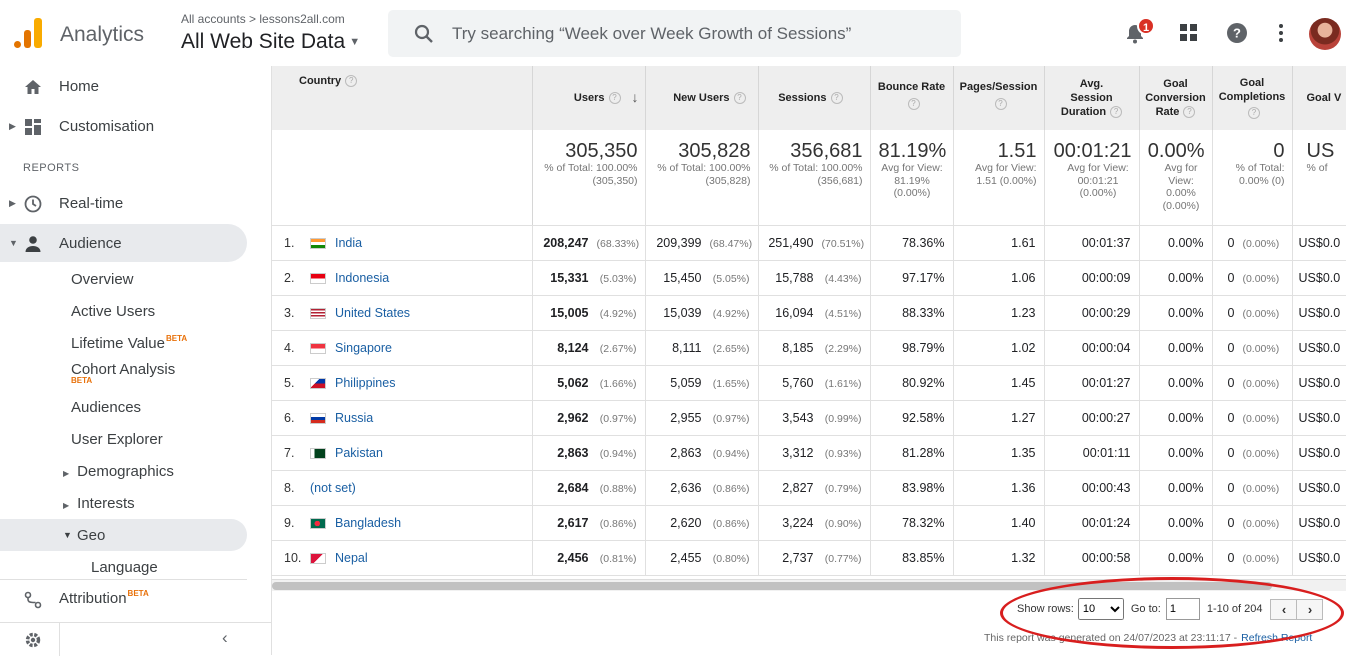 The width and height of the screenshot is (1346, 656). Describe the element at coordinates (1281, 33) in the screenshot. I see `more-vert-icon` at that location.